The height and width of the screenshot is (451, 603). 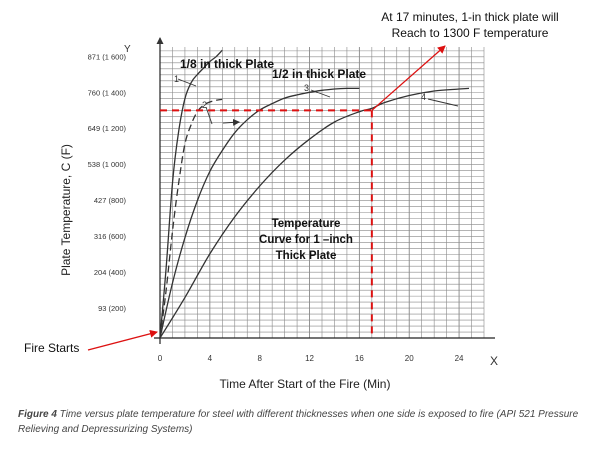 What do you see at coordinates (359, 358) in the screenshot?
I see `x-tick-label: 16` at bounding box center [359, 358].